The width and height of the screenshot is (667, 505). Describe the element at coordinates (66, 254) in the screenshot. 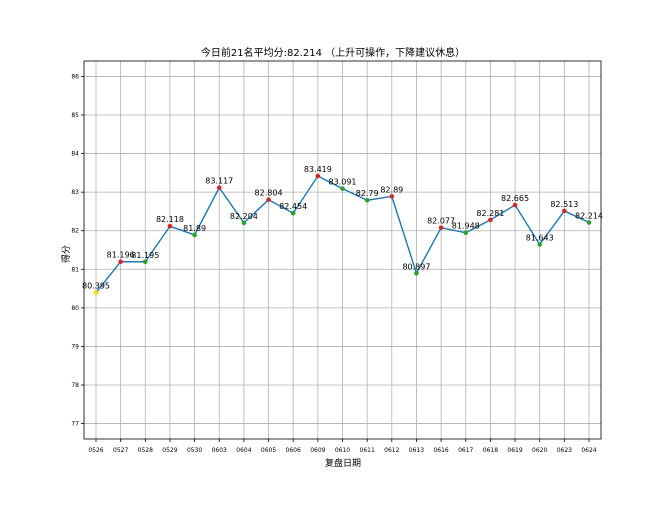

I see `y-axis-label: 得分` at that location.